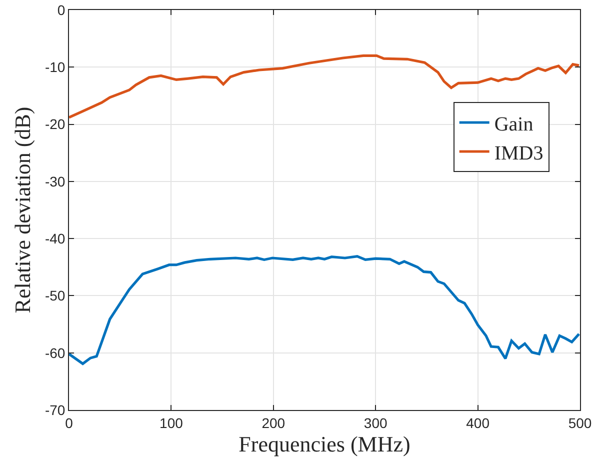 The image size is (593, 467). What do you see at coordinates (22, 210) in the screenshot?
I see `y-axis-title: Relative deviation (dB)` at bounding box center [22, 210].